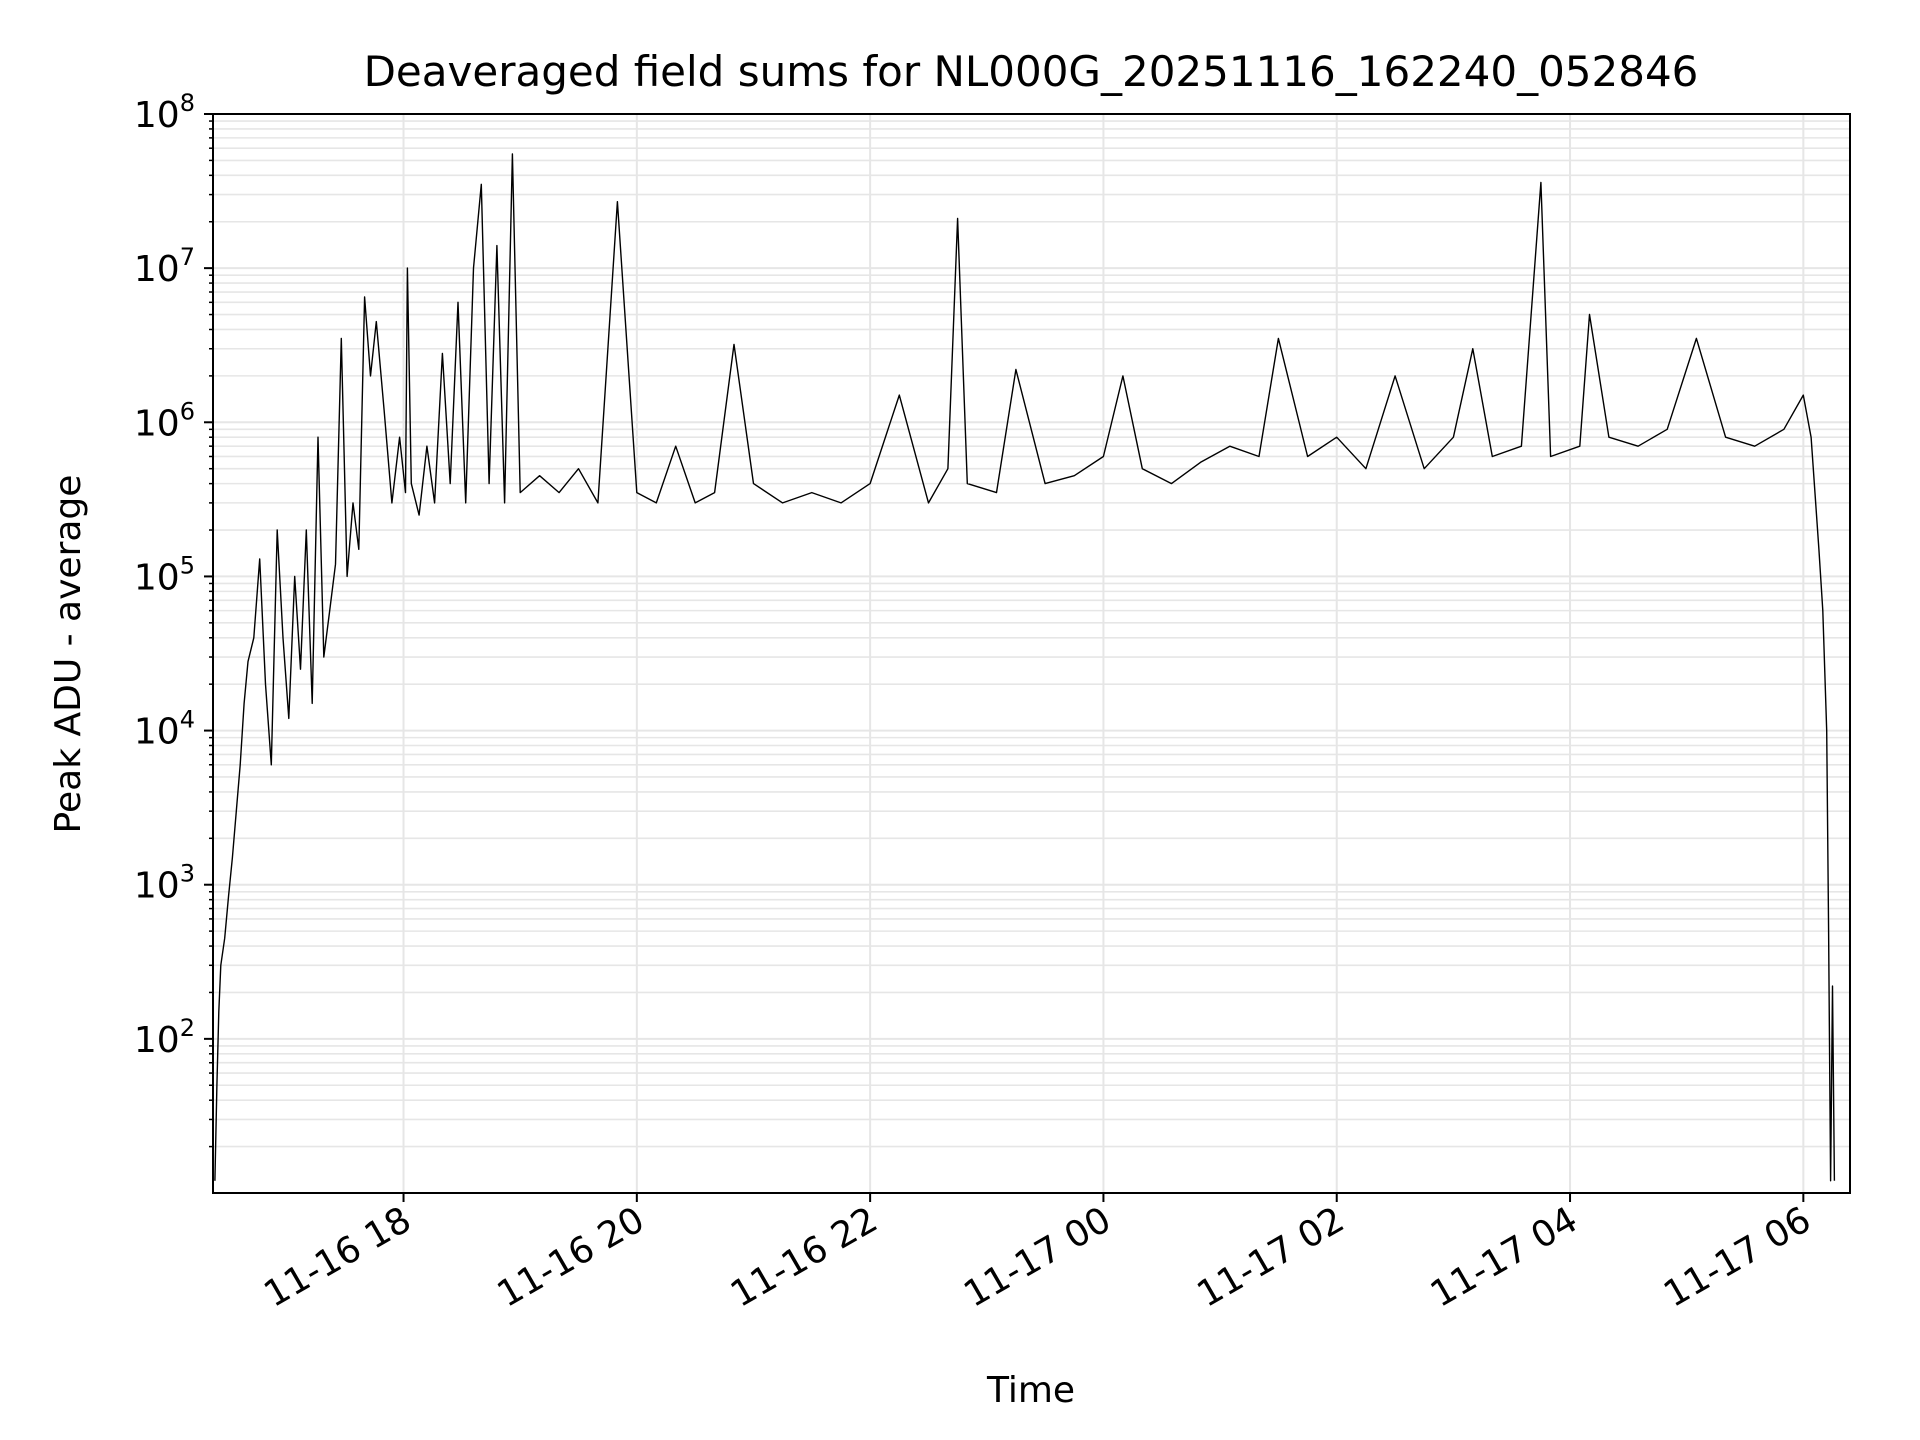  Describe the element at coordinates (187, 874) in the screenshot. I see `y-tick-exponent: 3` at that location.